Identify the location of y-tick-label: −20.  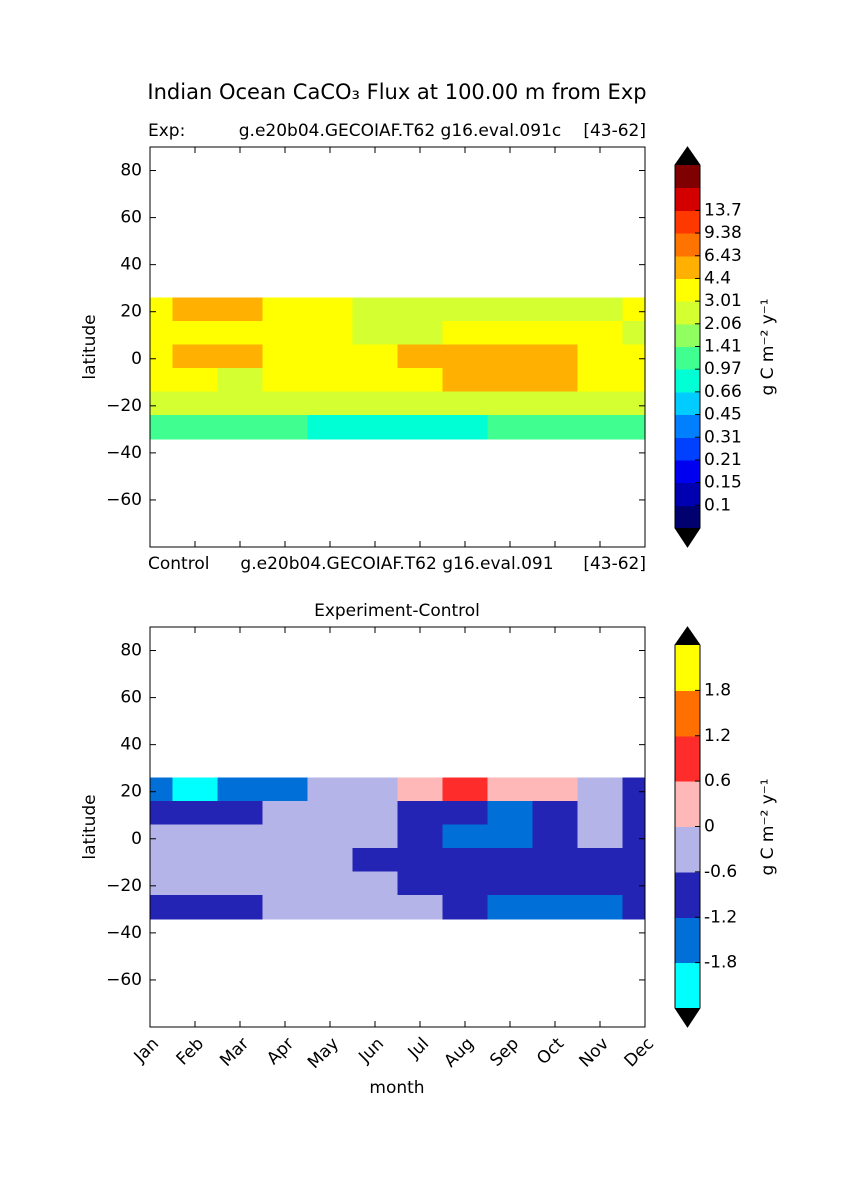
(124, 406).